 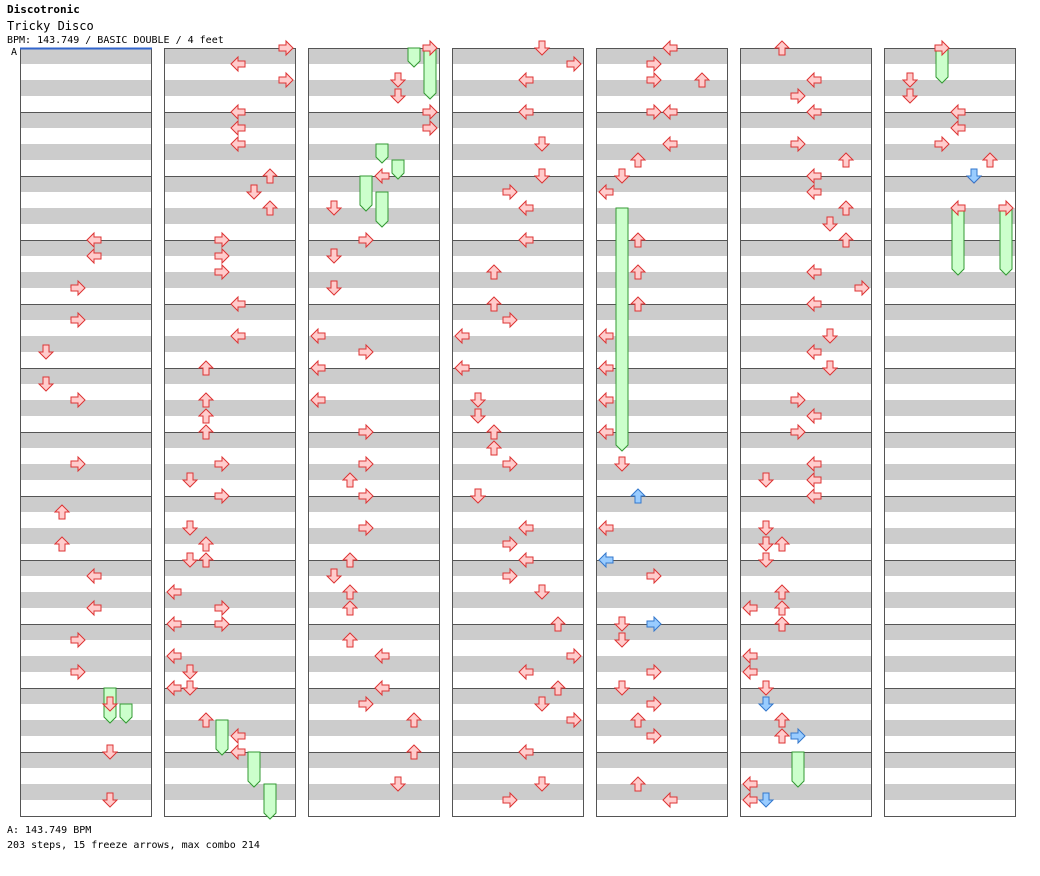 I want to click on freeze-arrow-up, so click(x=270, y=801).